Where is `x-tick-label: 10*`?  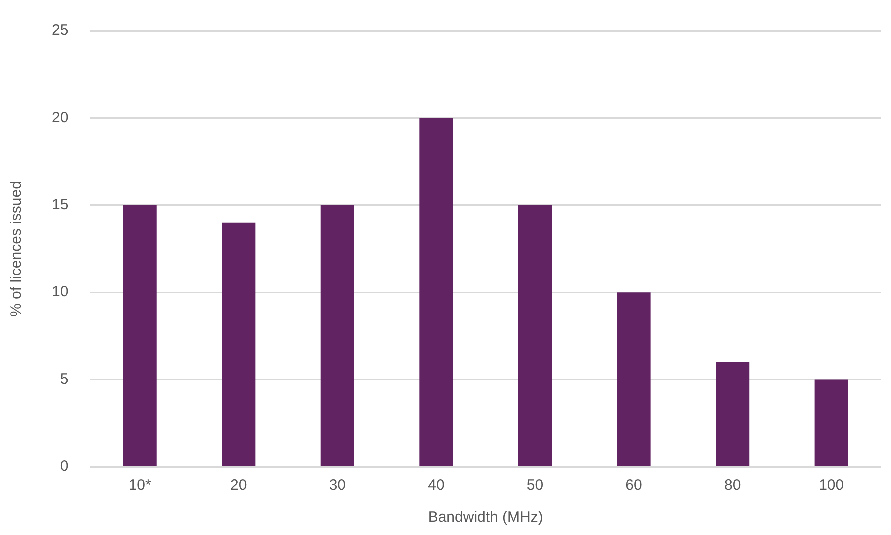
x-tick-label: 10* is located at coordinates (140, 485).